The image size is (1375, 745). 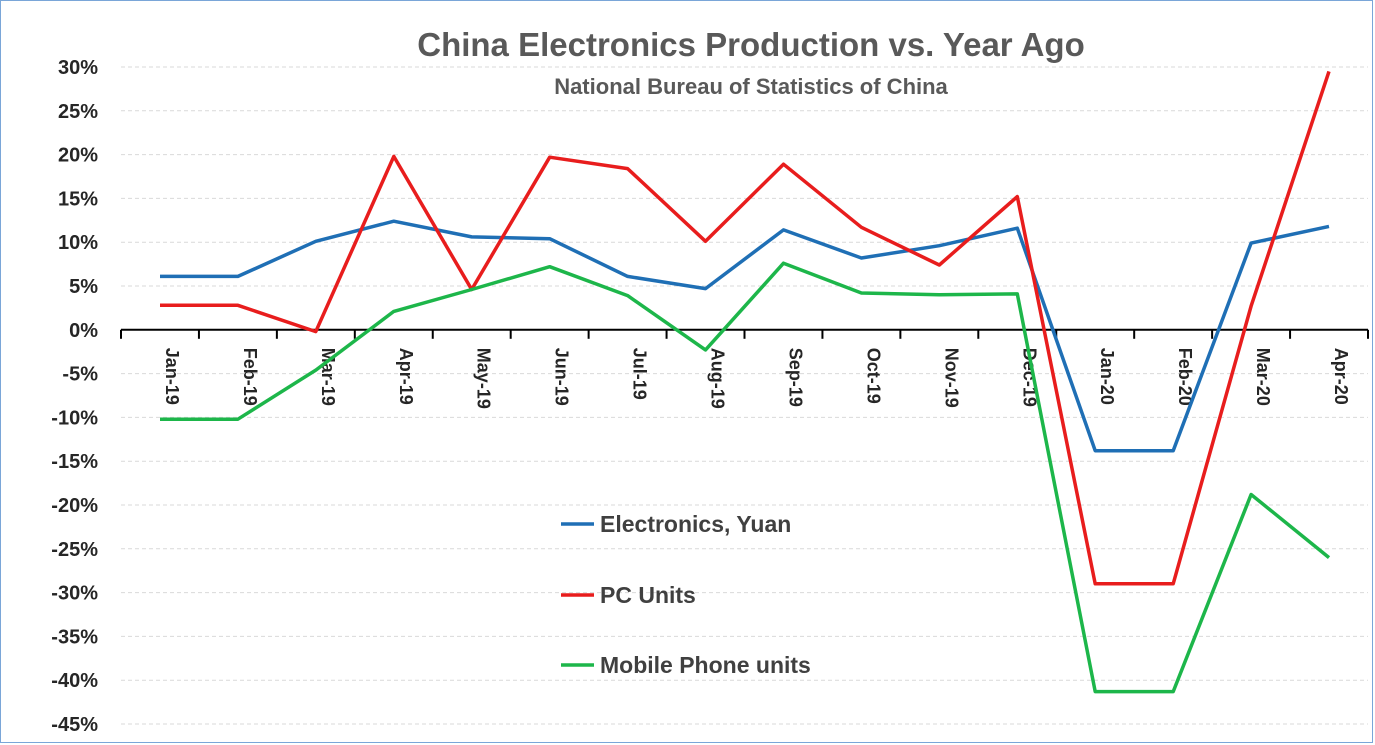 I want to click on x-tick-label: Sep-19, so click(x=795, y=377).